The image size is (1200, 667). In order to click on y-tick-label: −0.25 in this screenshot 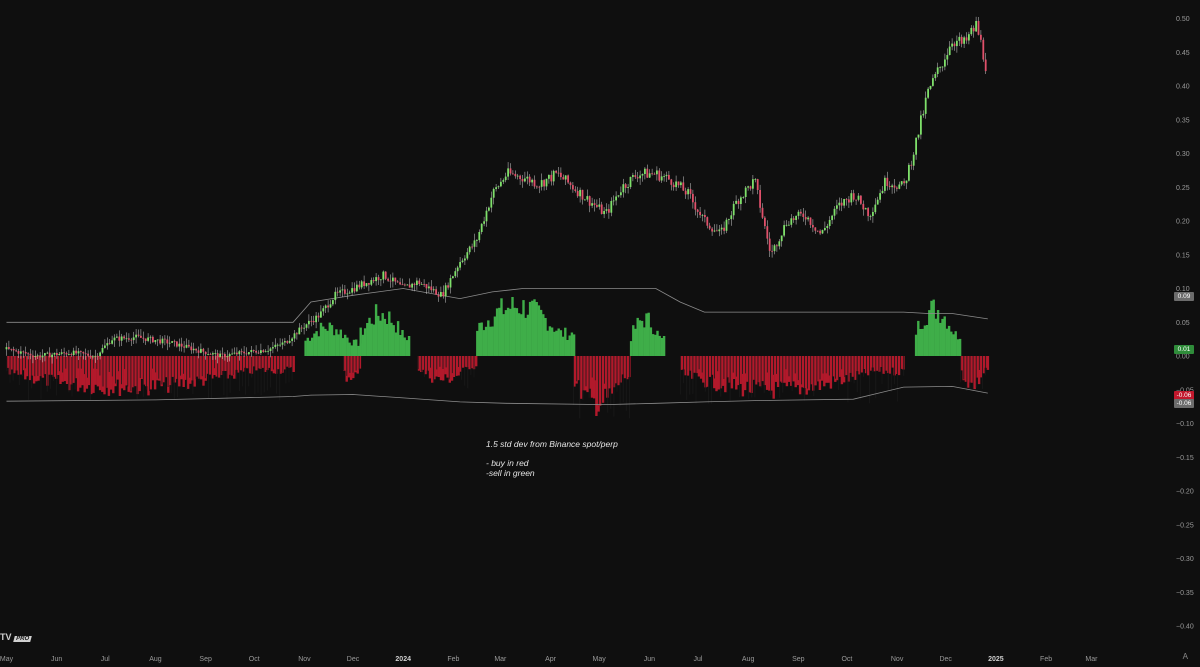, I will do `click(1185, 525)`.